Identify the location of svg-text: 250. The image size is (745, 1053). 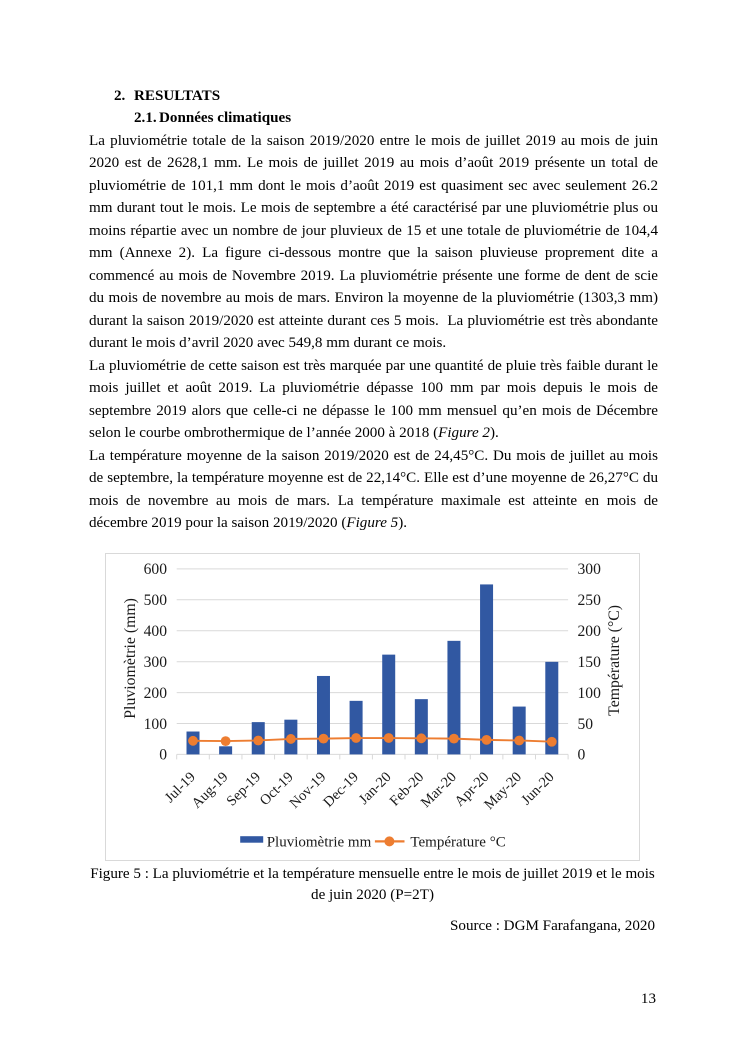
(590, 600).